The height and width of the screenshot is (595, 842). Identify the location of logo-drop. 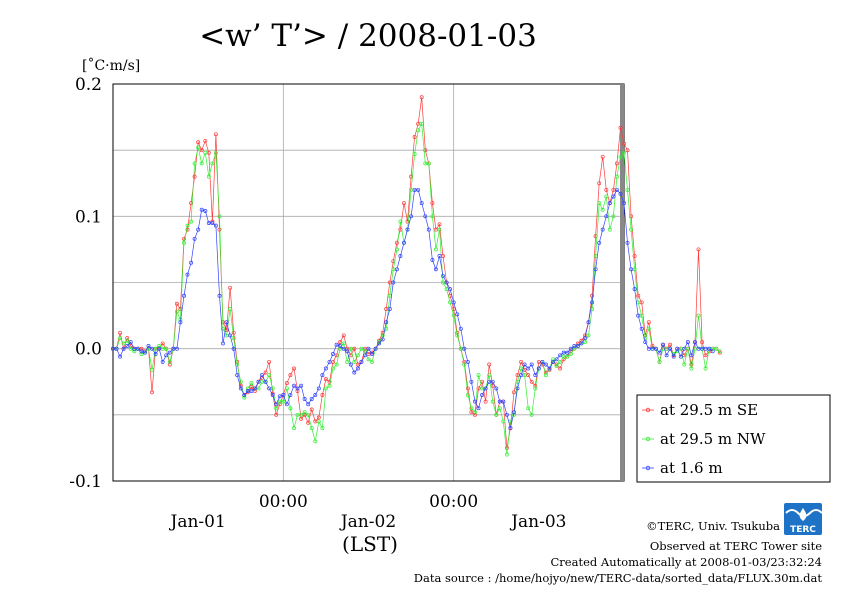
(803, 514).